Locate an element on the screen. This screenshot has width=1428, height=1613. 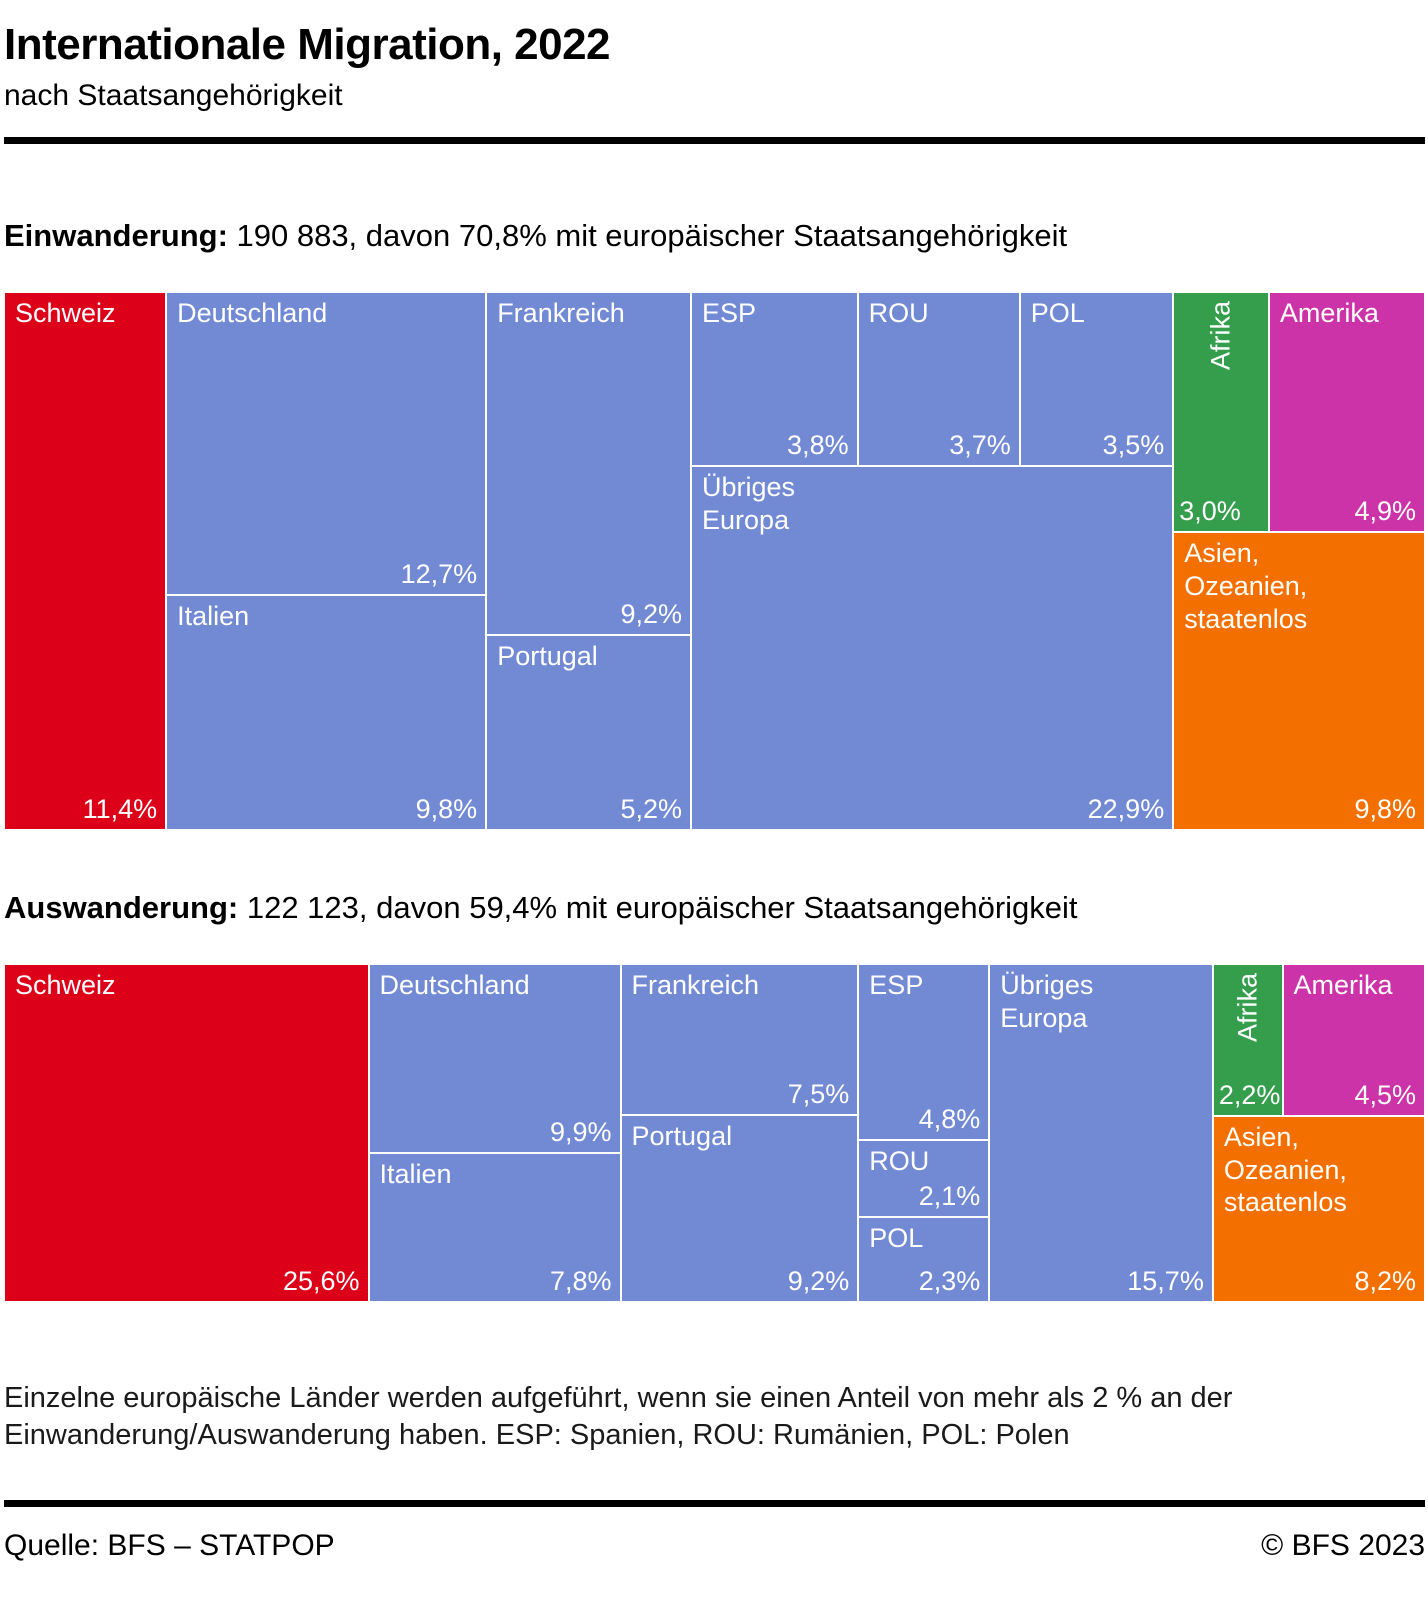
cell-percentage: 4,5% is located at coordinates (1385, 1094).